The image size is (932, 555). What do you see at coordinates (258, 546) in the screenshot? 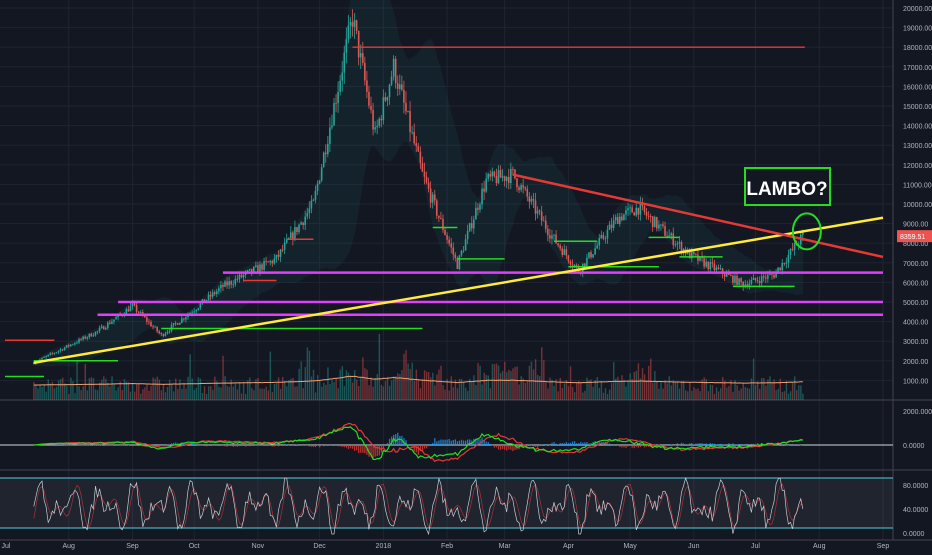
I see `time-tick-label: Nov` at bounding box center [258, 546].